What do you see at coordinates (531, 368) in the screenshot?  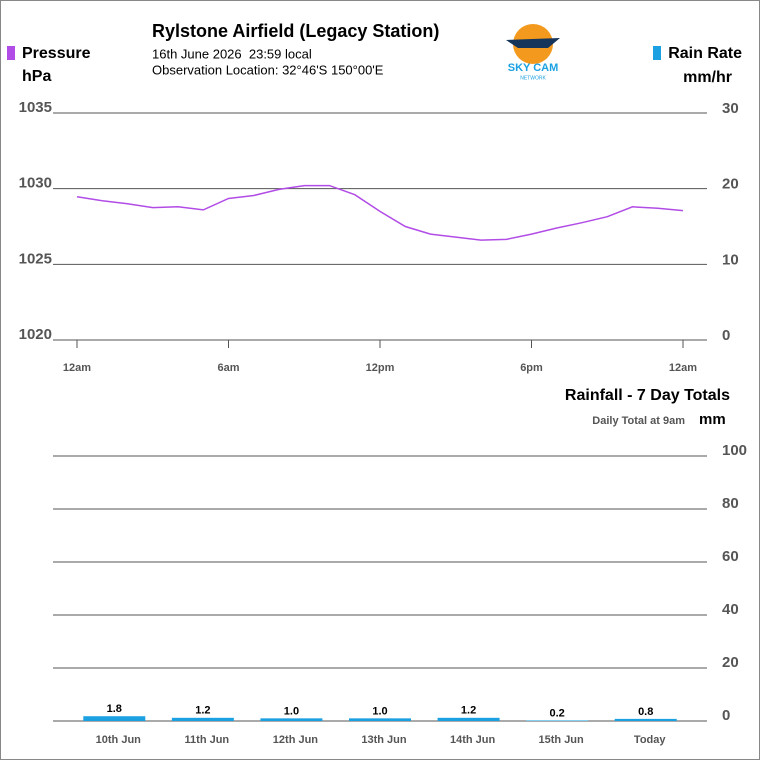 I see `x-tick-label: 6pm` at bounding box center [531, 368].